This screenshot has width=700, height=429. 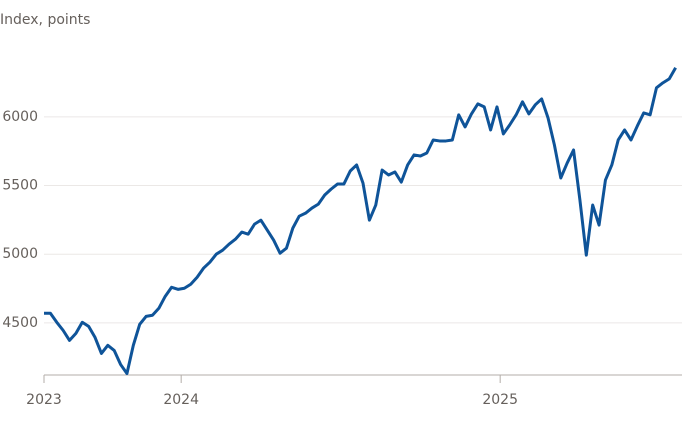 I want to click on y-tick-label: 5500, so click(x=20, y=186).